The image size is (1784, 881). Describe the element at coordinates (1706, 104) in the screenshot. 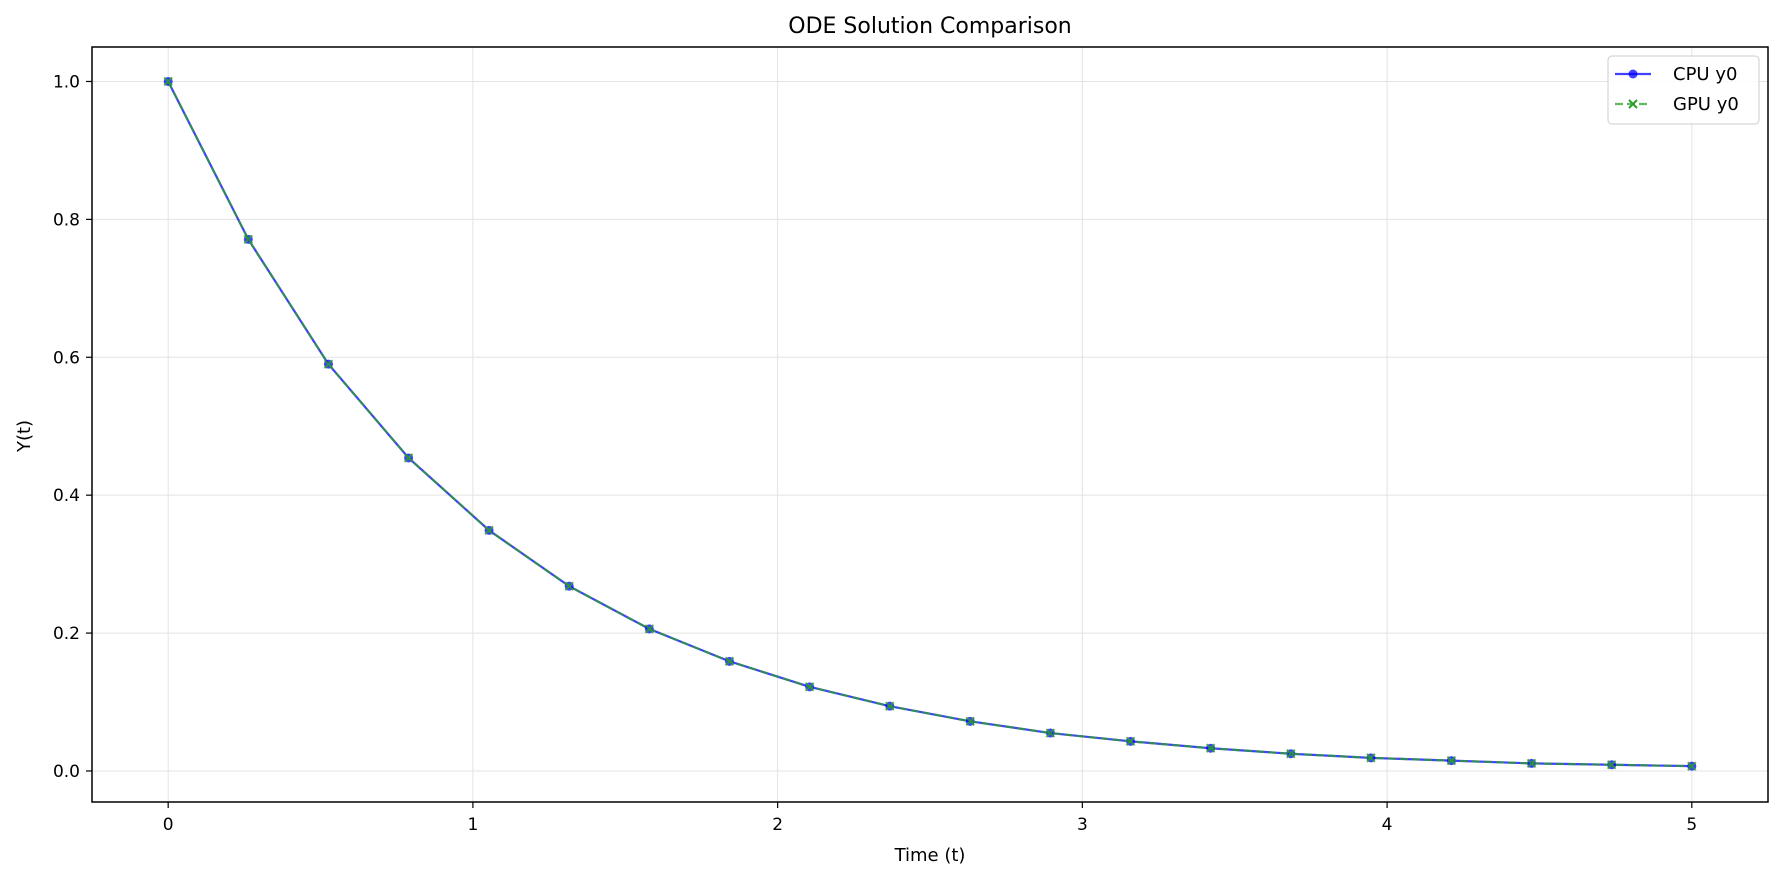

I see `legend-label: GPU y0` at that location.